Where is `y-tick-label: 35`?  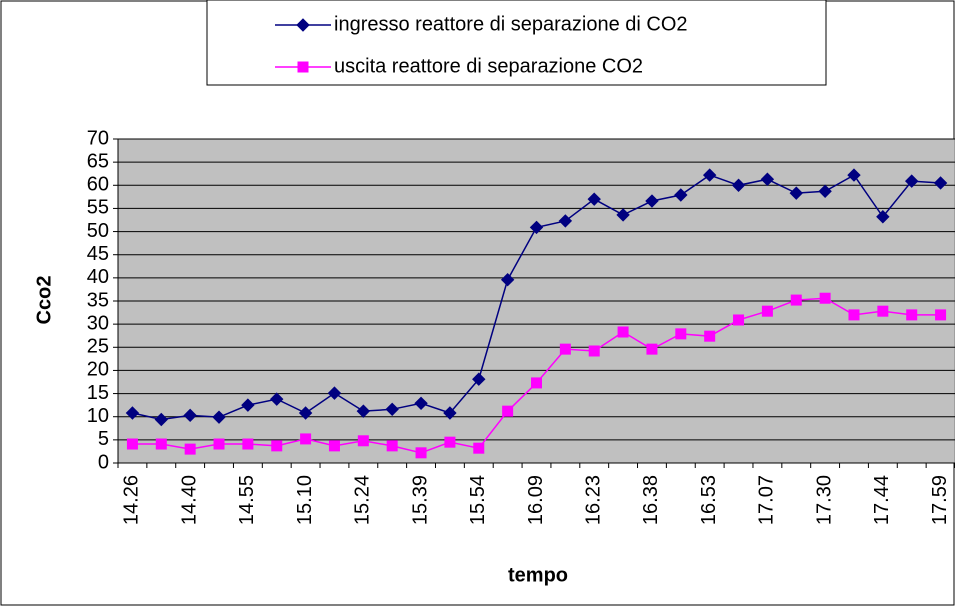 y-tick-label: 35 is located at coordinates (98, 300).